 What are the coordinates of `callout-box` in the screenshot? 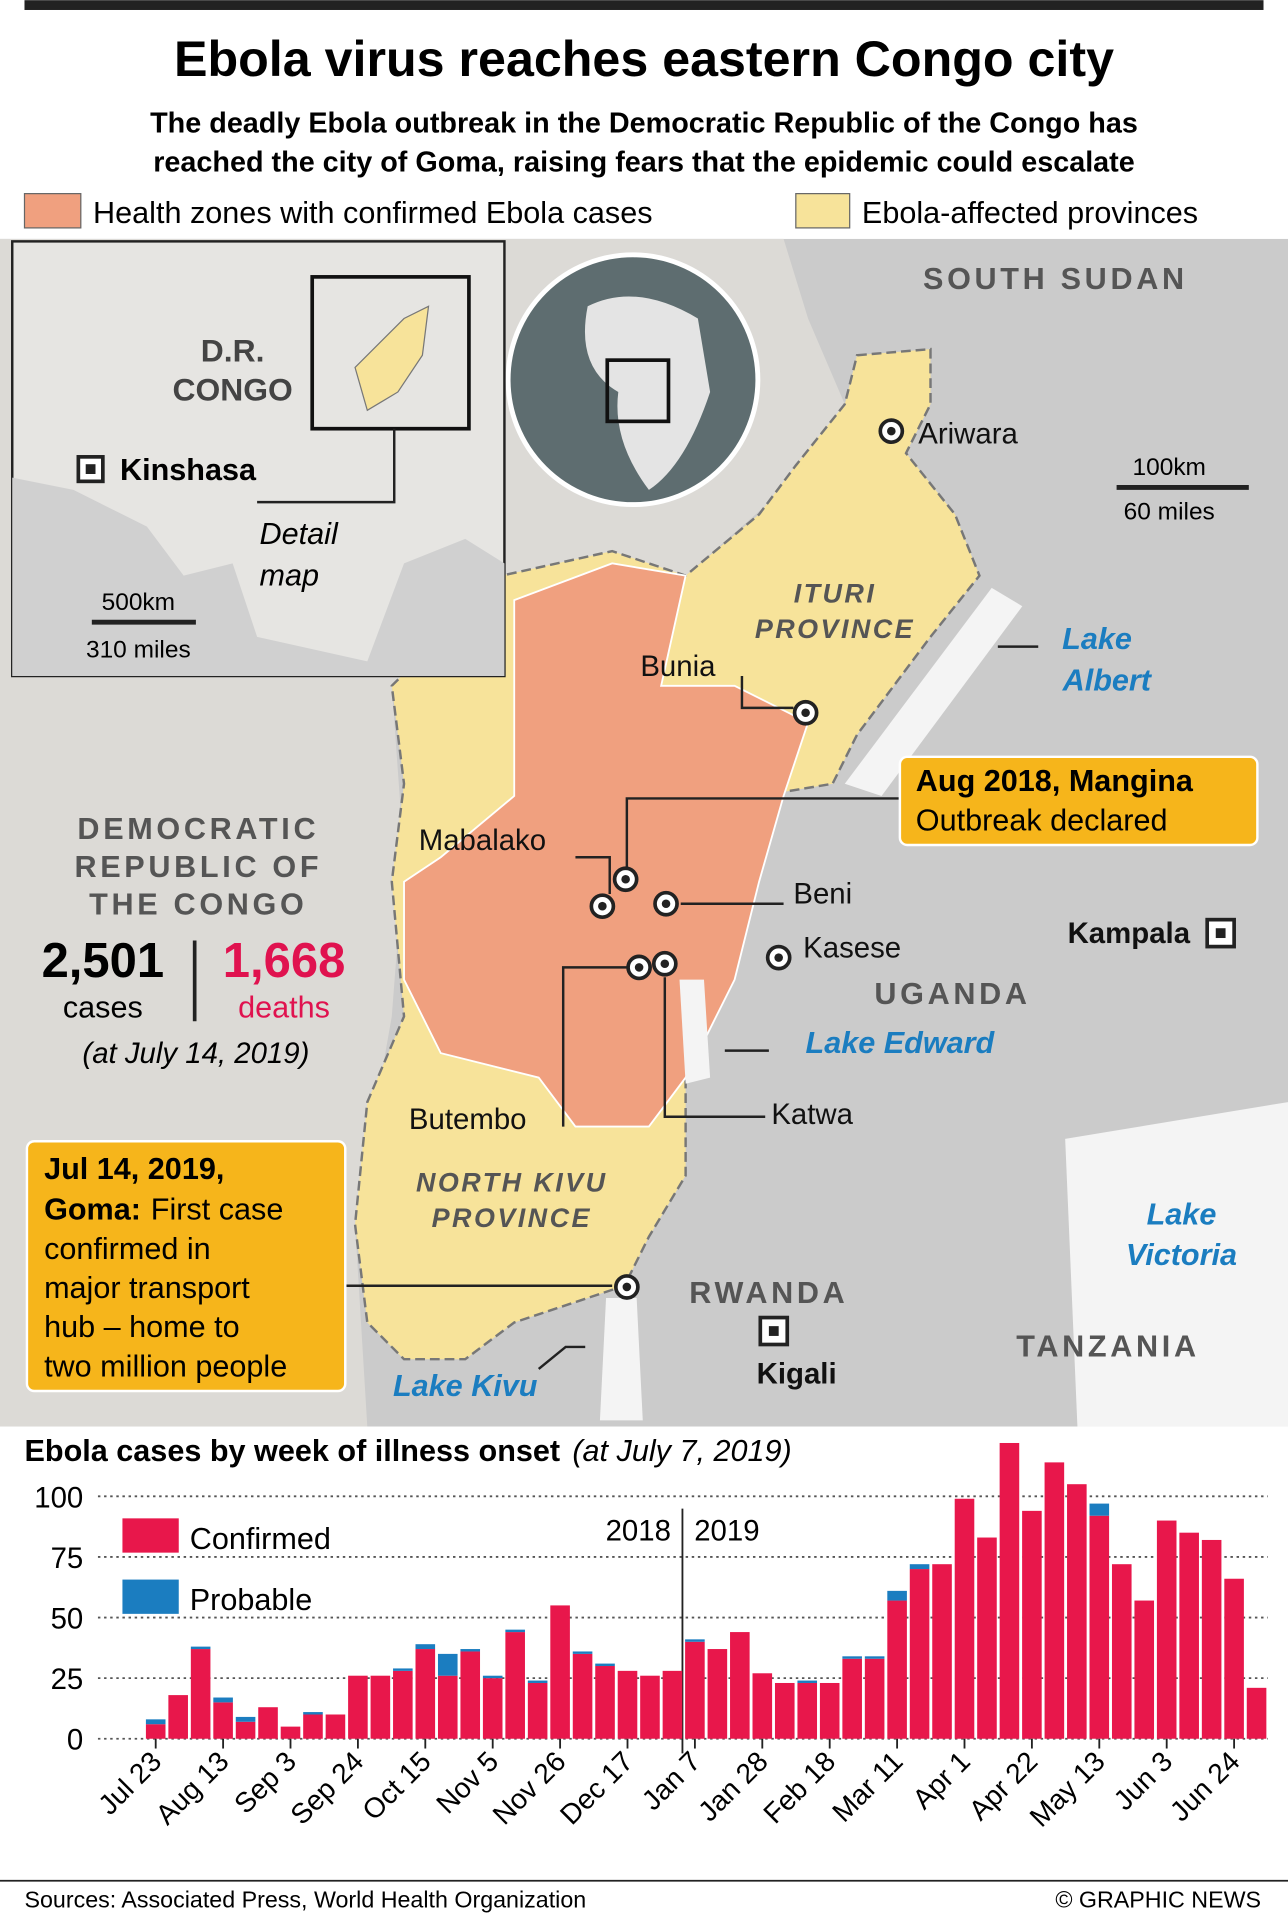 It's located at (186, 1266).